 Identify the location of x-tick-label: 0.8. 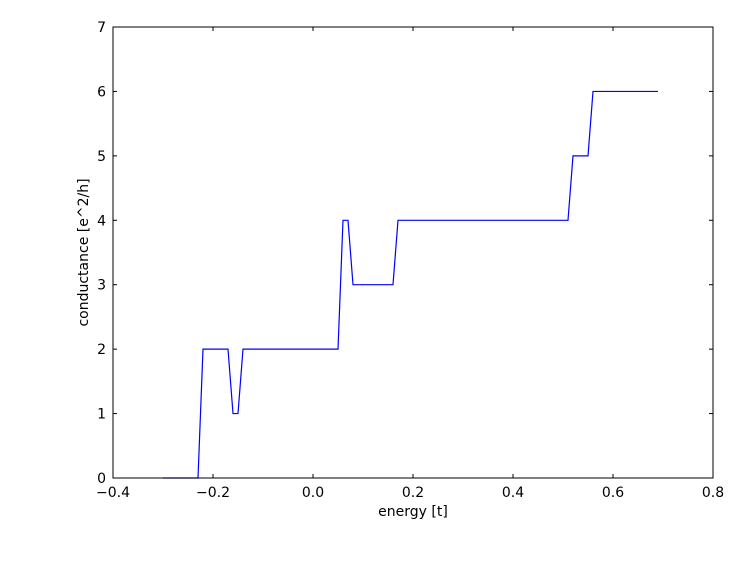
(713, 493).